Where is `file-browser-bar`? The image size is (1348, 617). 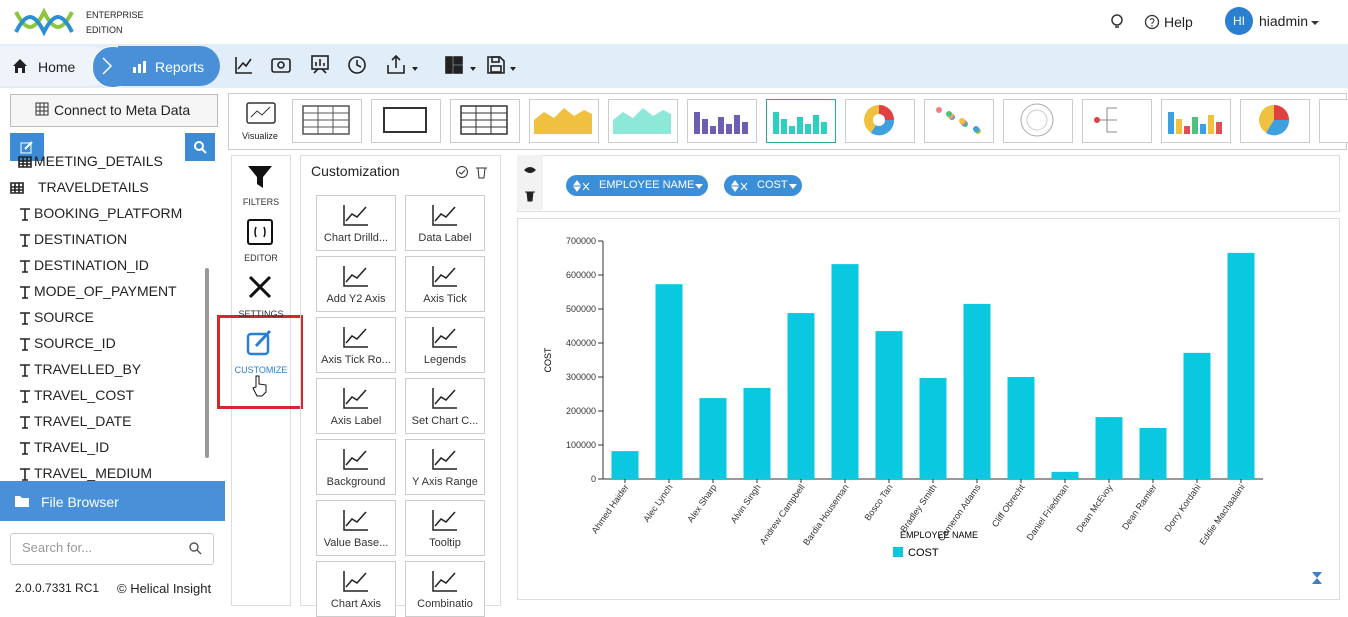
file-browser-bar is located at coordinates (112, 501).